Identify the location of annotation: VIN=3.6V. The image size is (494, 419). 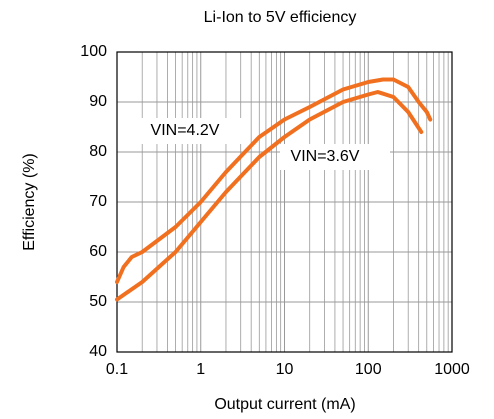
(325, 156).